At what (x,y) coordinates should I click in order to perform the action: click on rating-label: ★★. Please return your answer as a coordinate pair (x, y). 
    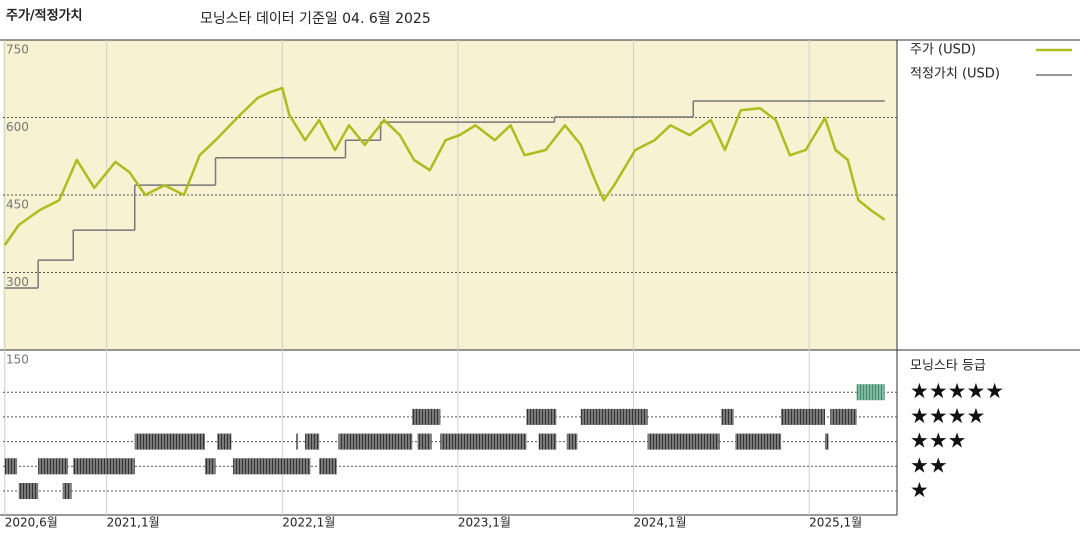
    Looking at the image, I should click on (929, 465).